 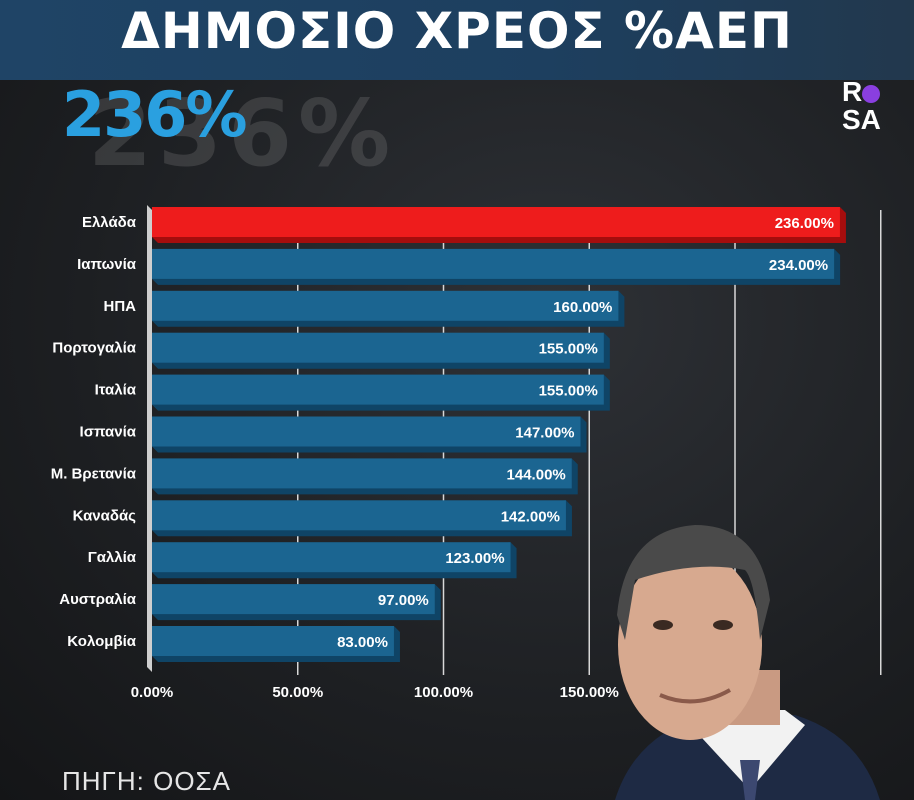 I want to click on category-label: Κολομβία, so click(x=101, y=641).